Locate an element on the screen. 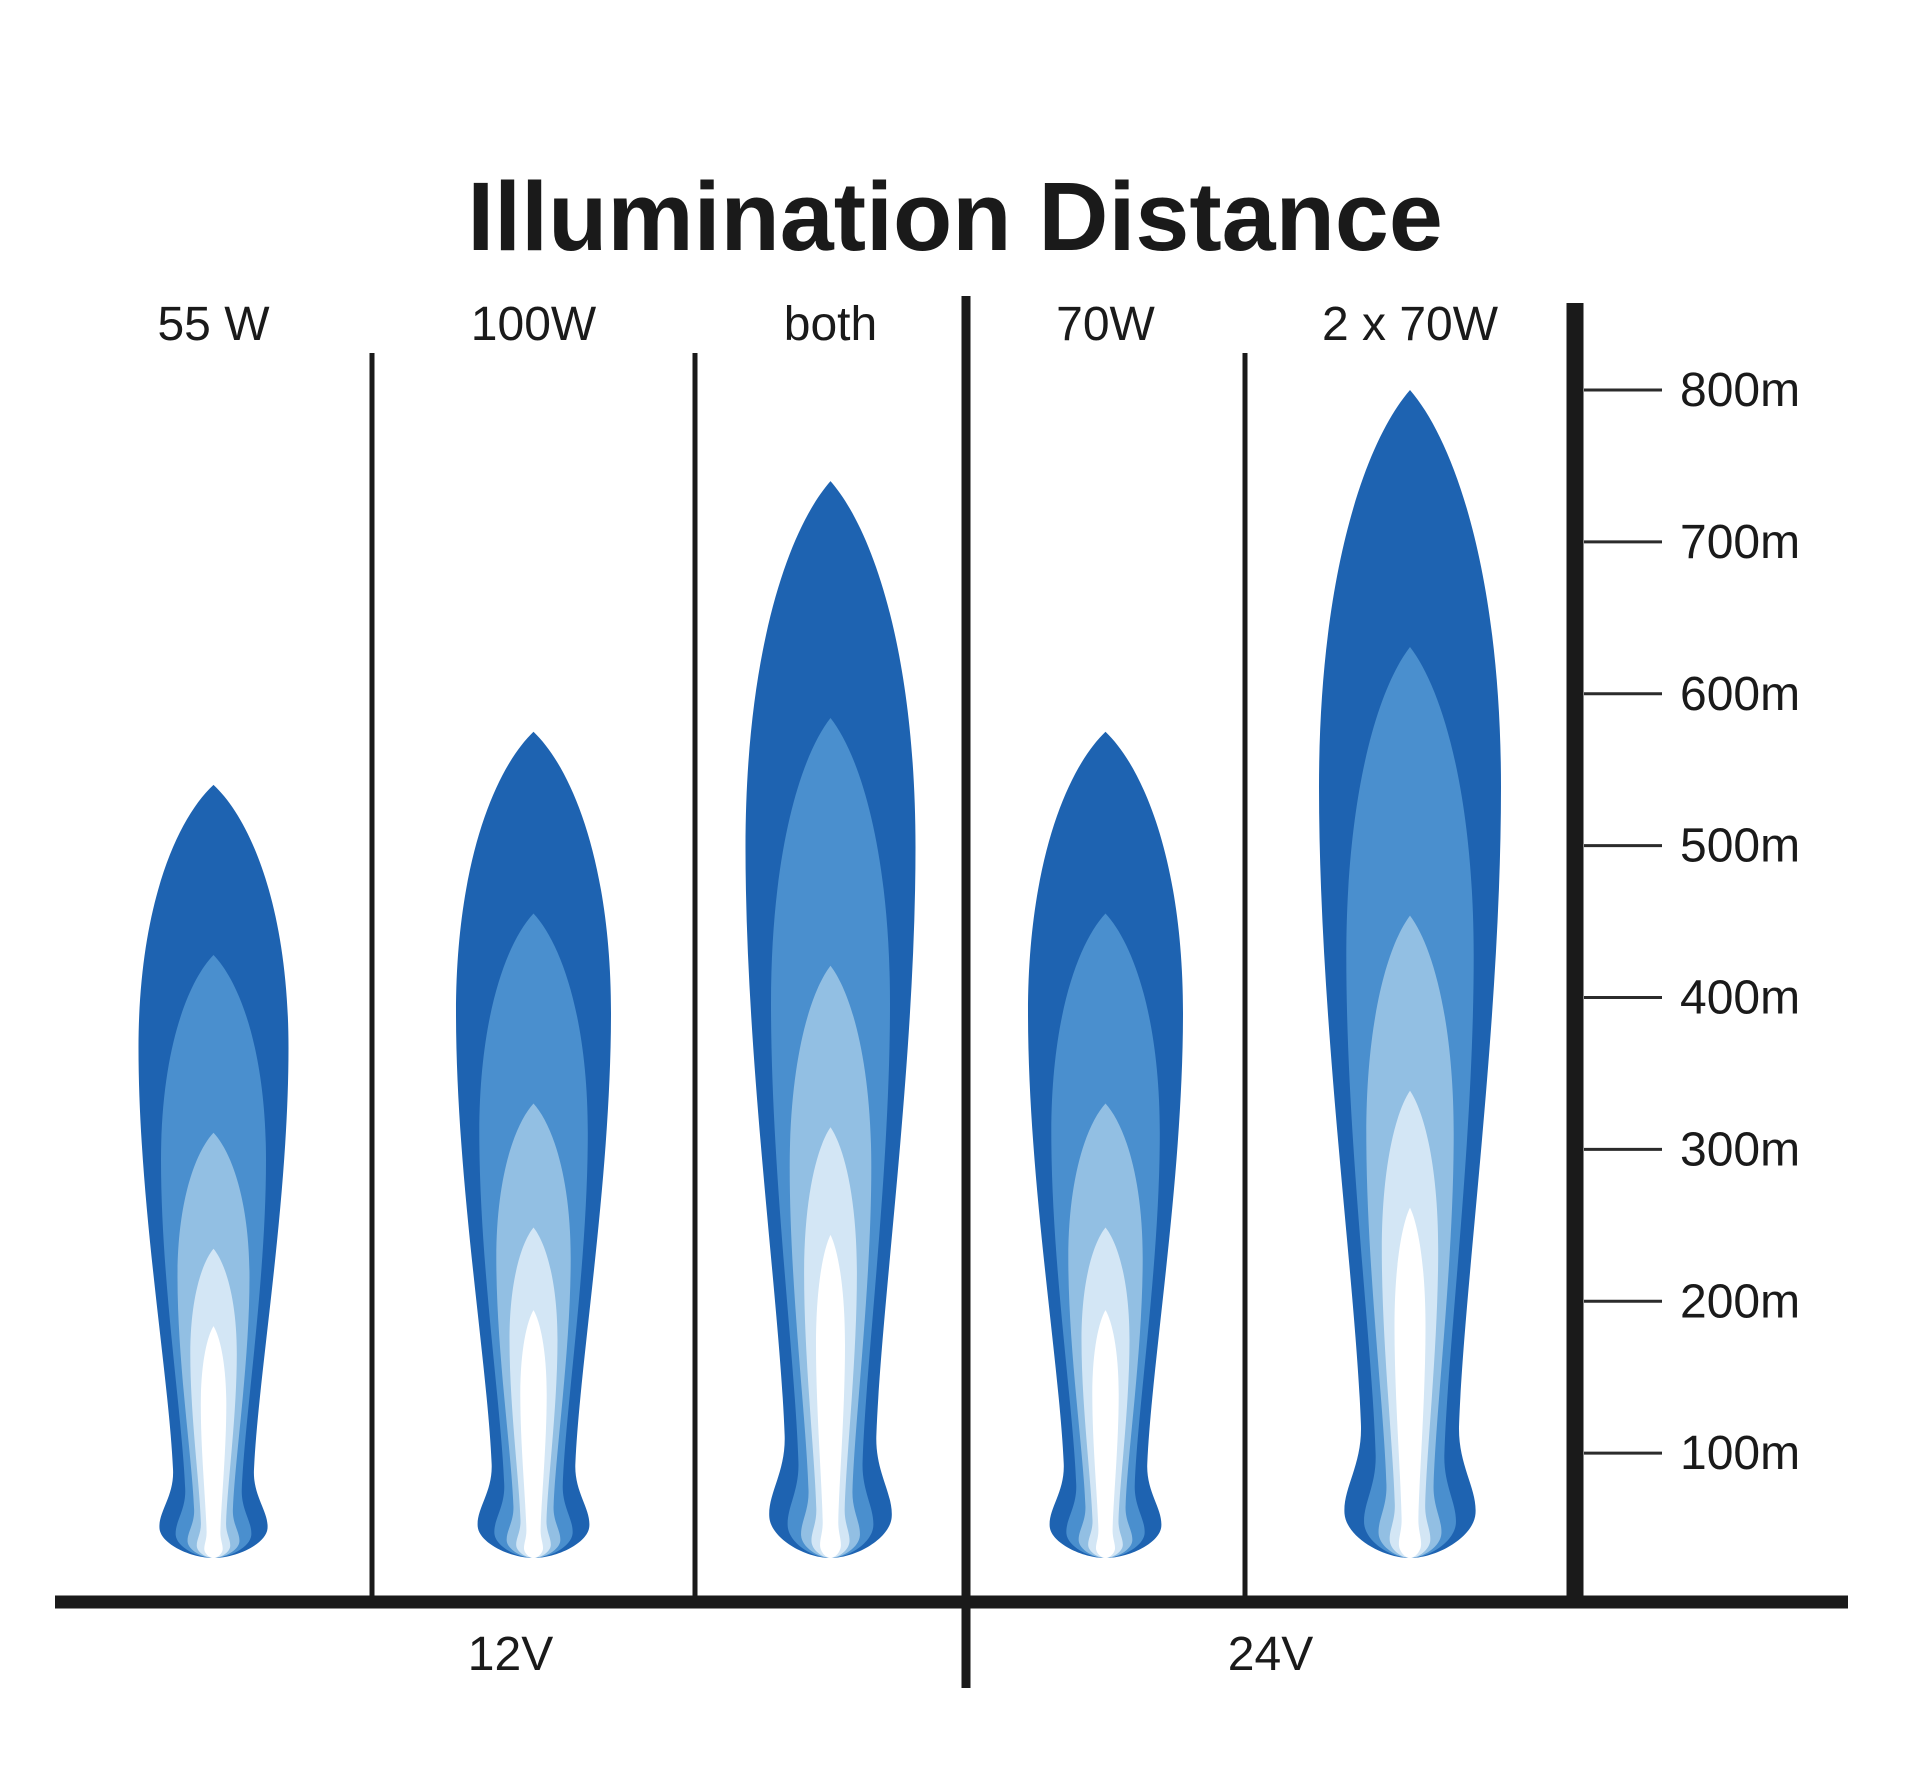 The width and height of the screenshot is (1920, 1782). column-label-70w: 70W is located at coordinates (1105, 324).